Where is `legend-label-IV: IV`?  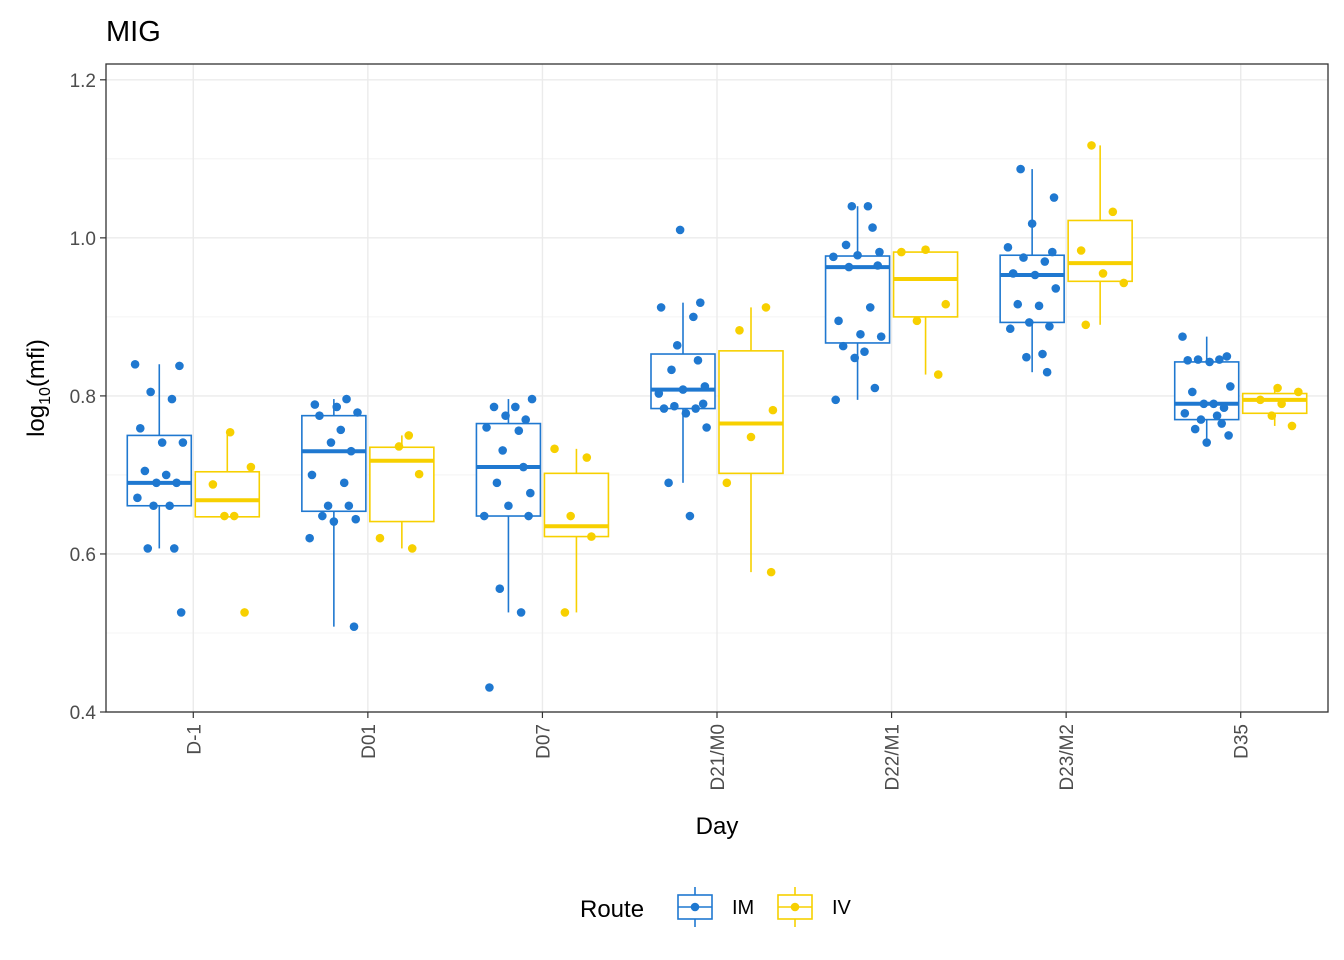 legend-label-IV: IV is located at coordinates (842, 908).